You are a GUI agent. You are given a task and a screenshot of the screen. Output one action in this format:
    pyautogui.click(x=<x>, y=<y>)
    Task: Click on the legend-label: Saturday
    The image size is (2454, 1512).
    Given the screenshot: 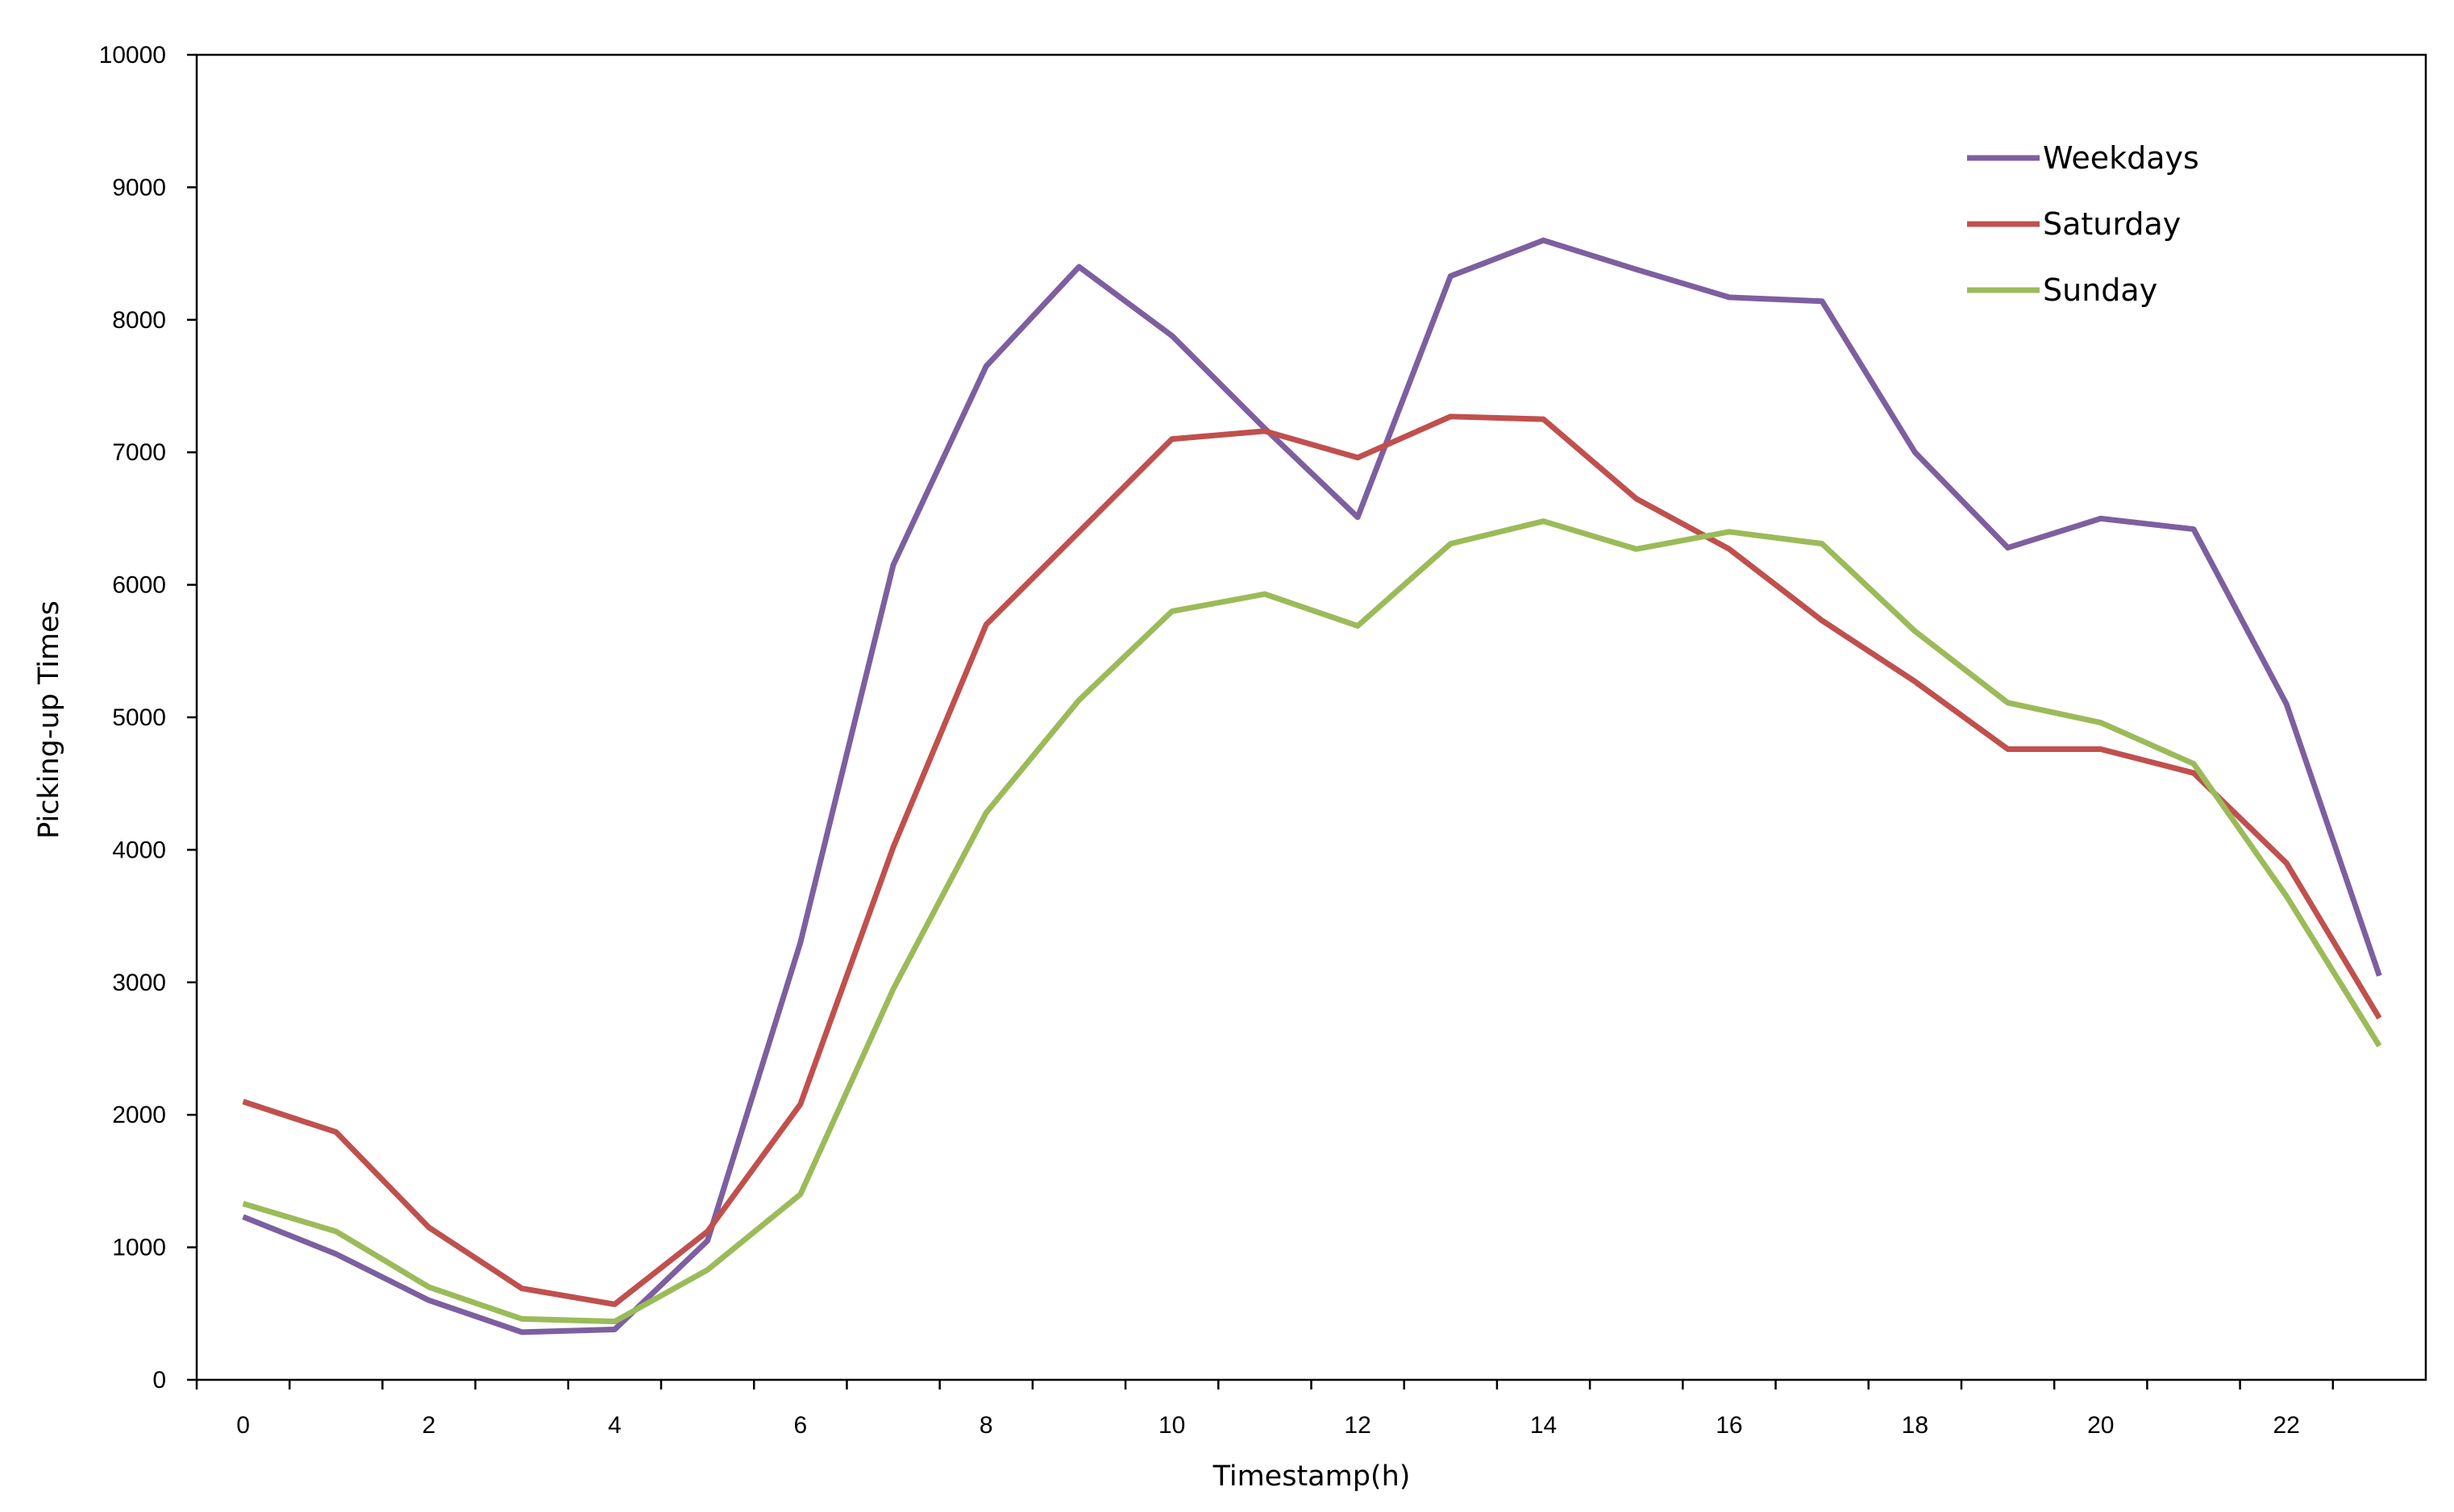 What is the action you would take?
    pyautogui.click(x=2112, y=224)
    